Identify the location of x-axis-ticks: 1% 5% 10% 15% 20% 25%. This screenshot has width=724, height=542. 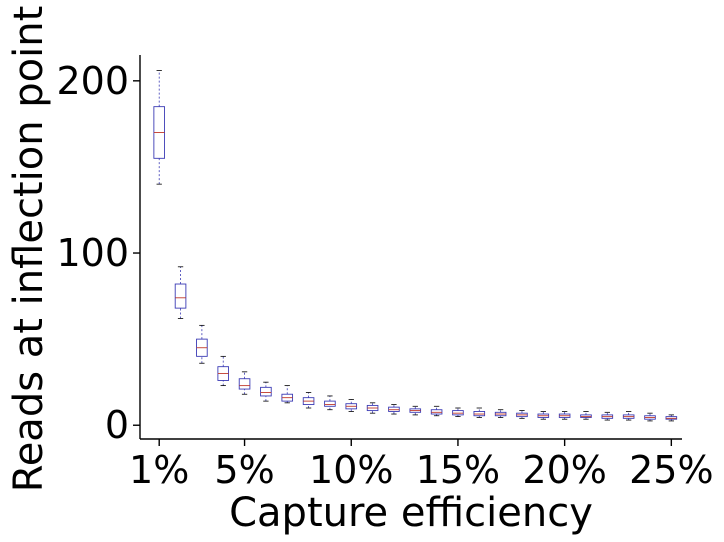
(421, 465).